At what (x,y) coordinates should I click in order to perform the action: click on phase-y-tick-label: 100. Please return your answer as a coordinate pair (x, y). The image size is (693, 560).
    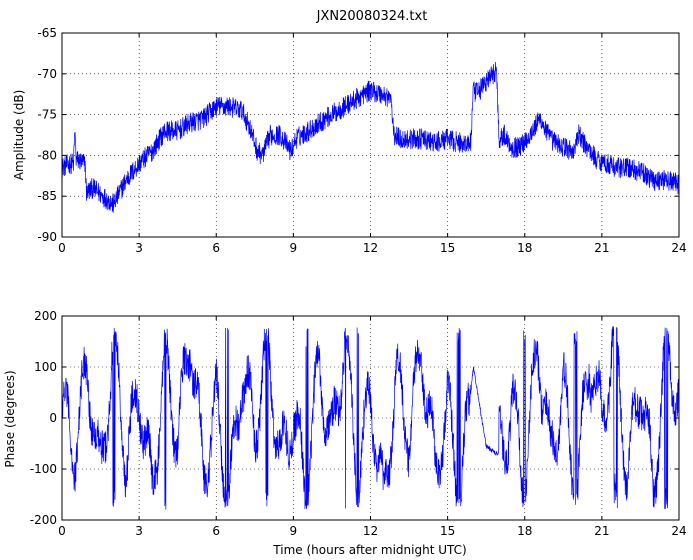
    Looking at the image, I should click on (45, 367).